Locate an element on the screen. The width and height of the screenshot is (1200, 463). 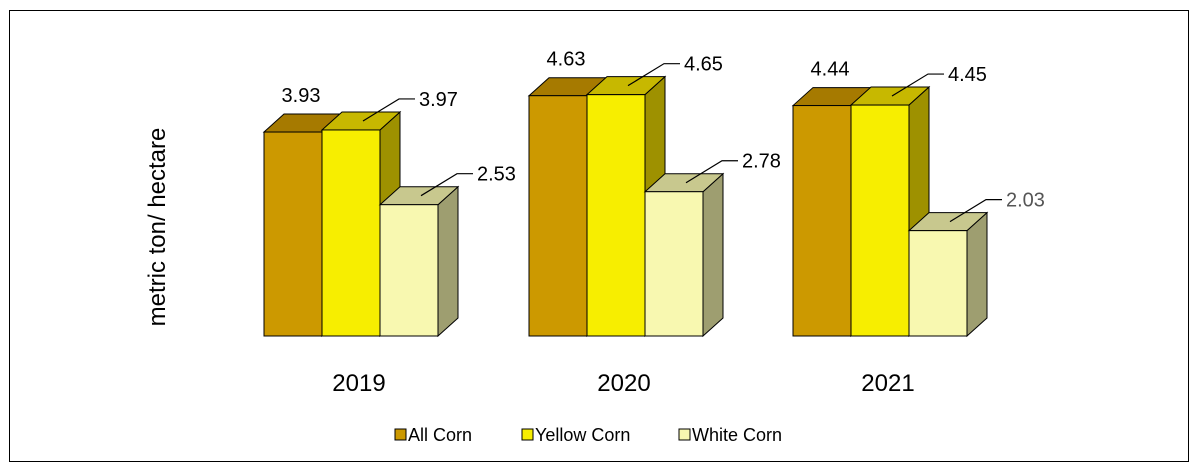
category-label-2020: 2020 is located at coordinates (623, 383).